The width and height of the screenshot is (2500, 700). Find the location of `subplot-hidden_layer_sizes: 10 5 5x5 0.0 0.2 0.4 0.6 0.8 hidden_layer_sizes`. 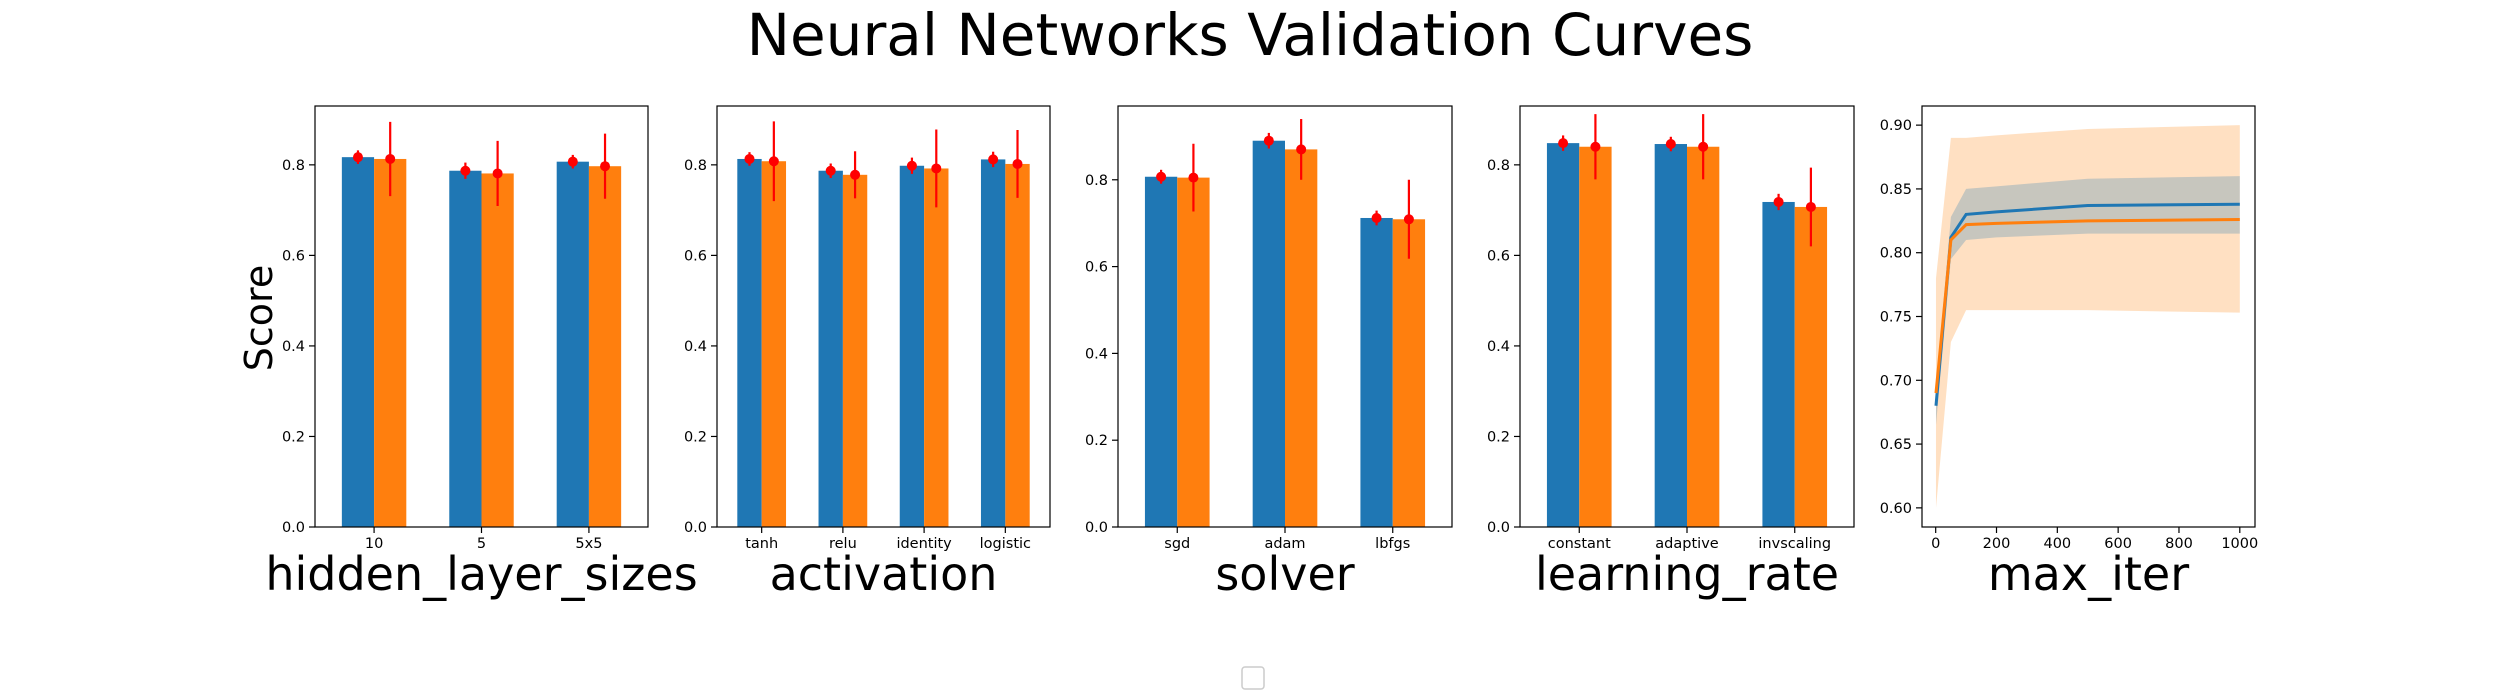

subplot-hidden_layer_sizes: 10 5 5x5 0.0 0.2 0.4 0.6 0.8 hidden_layer_sizes is located at coordinates (481, 353).